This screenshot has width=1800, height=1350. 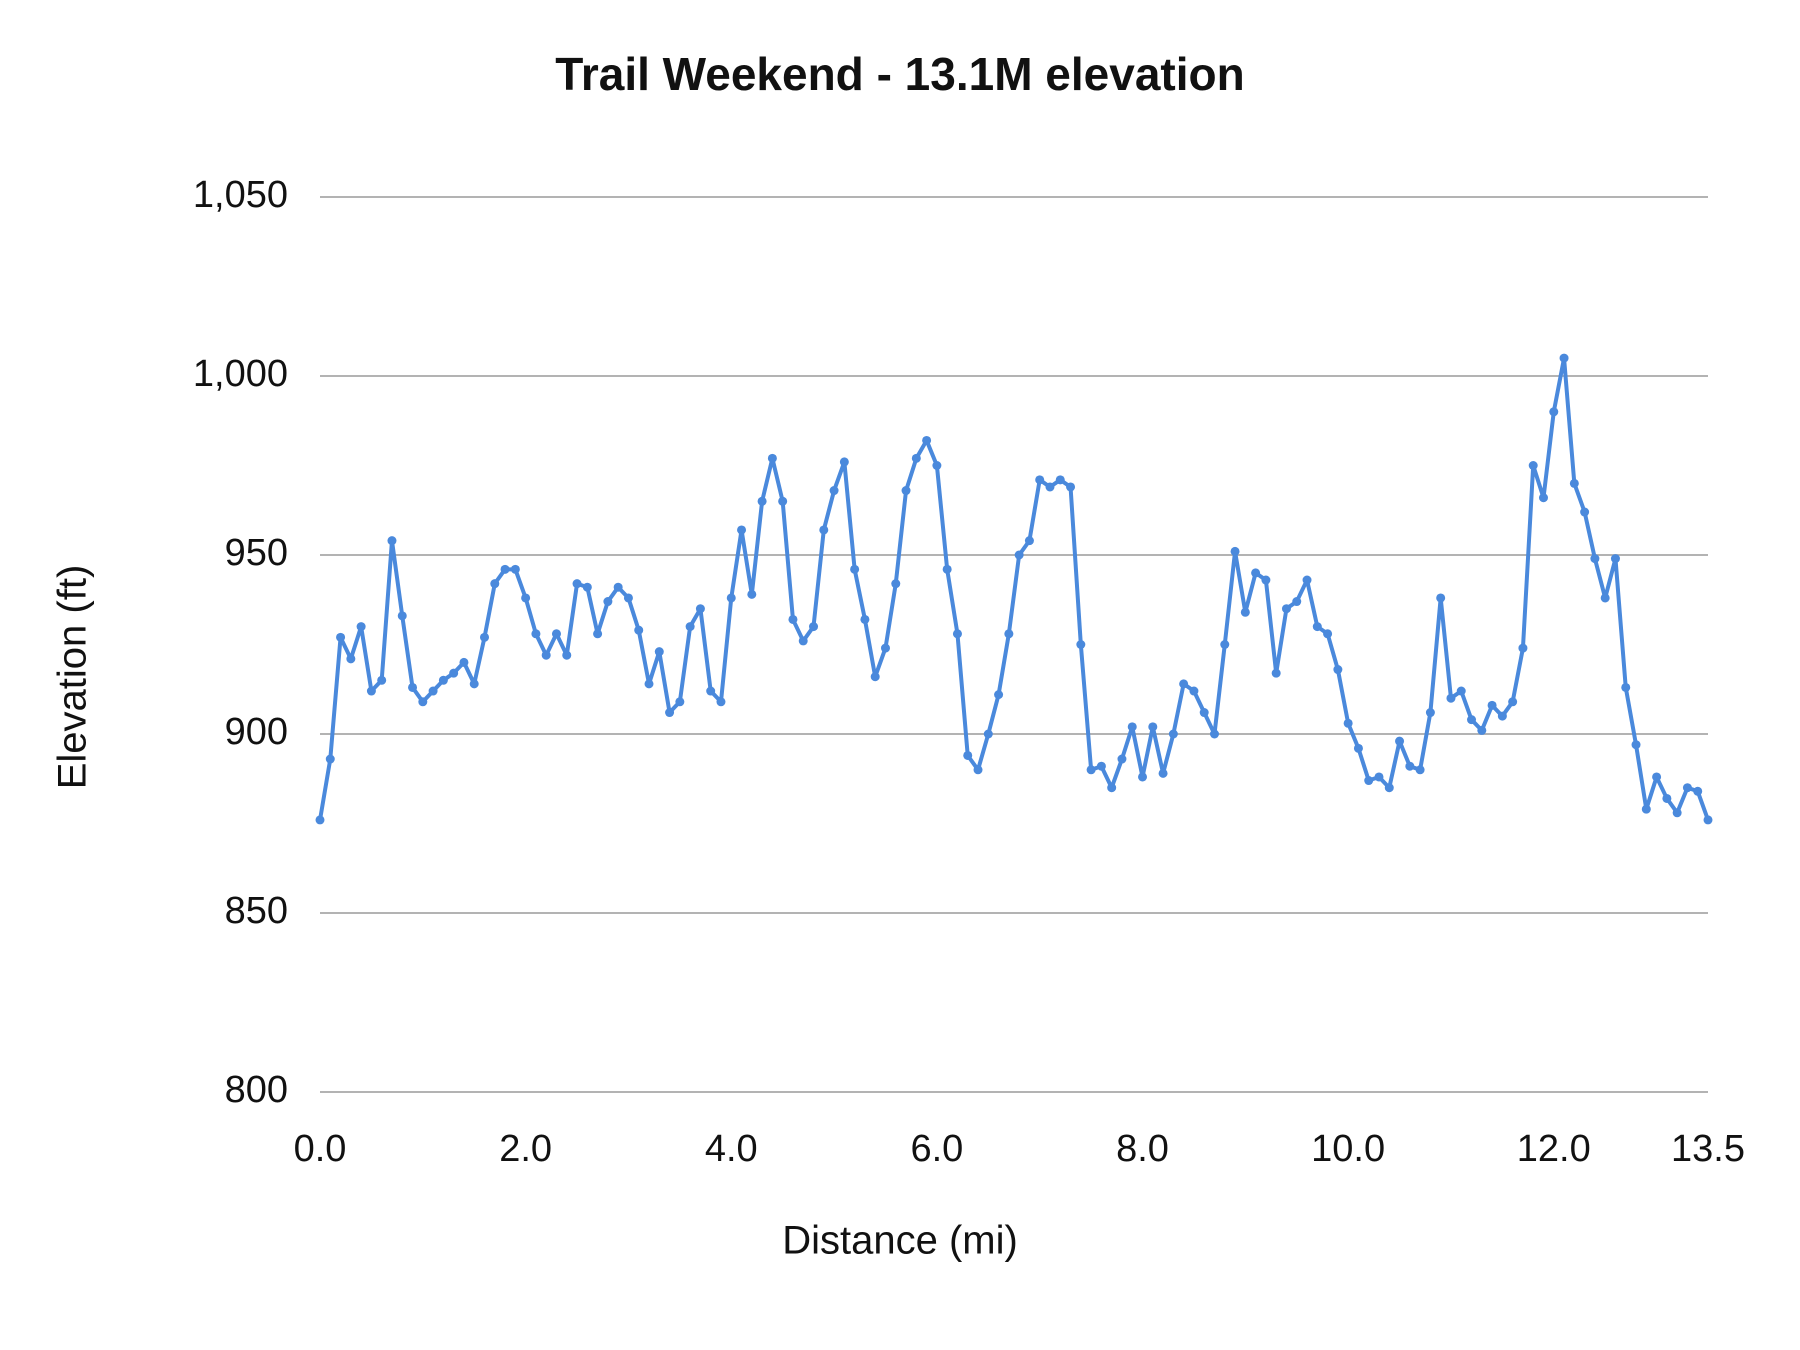 I want to click on y-tick-label: 1,000, so click(x=240, y=374).